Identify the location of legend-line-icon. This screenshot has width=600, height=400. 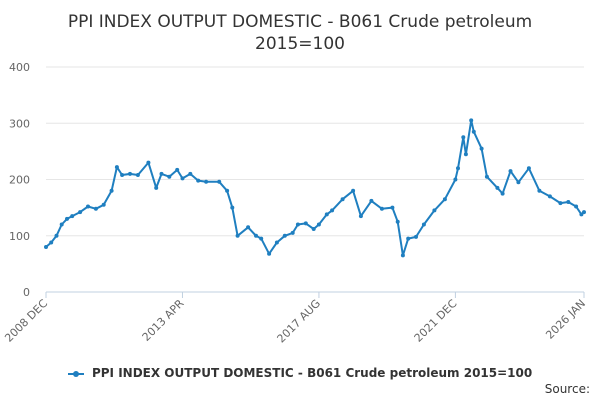
(75, 374).